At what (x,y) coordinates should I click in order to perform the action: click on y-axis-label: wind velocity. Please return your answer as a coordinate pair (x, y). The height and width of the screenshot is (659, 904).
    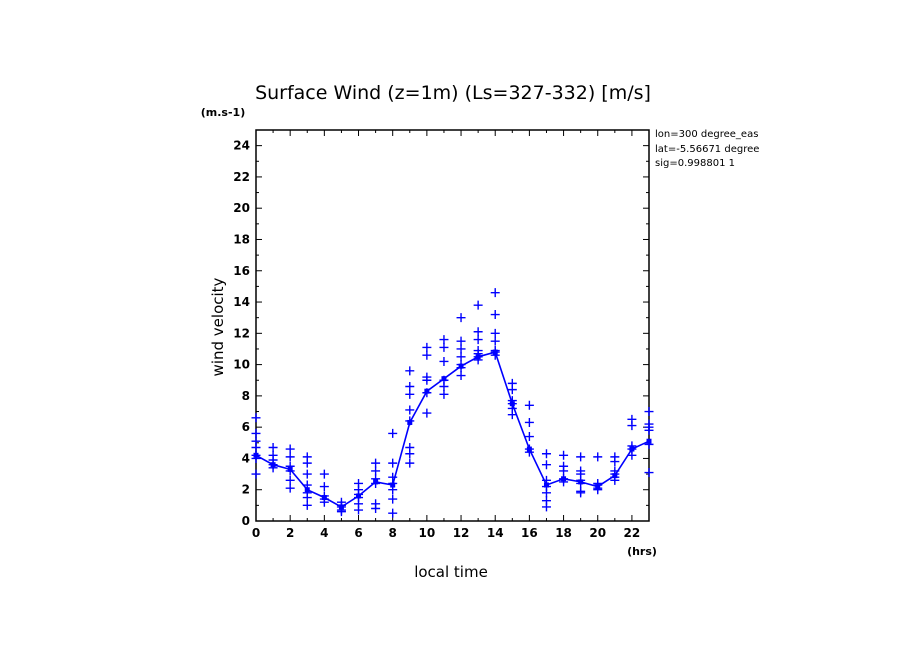
    Looking at the image, I should click on (218, 326).